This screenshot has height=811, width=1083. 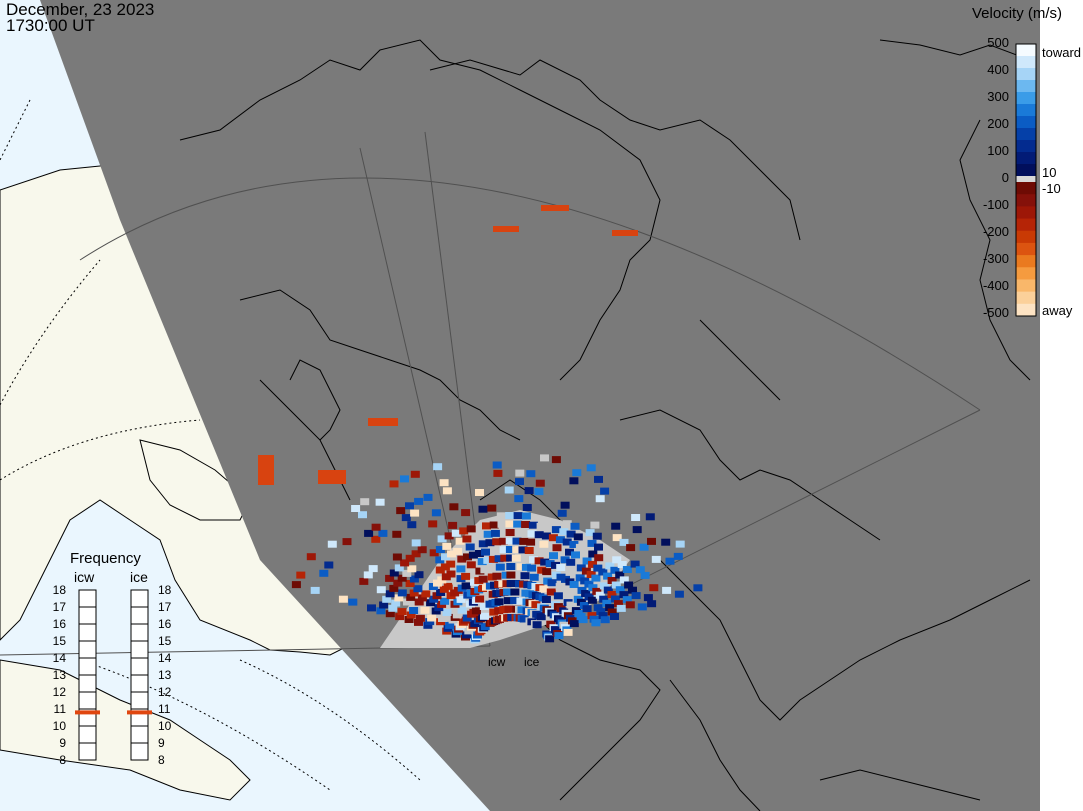 What do you see at coordinates (60, 658) in the screenshot?
I see `frequency-tick: 14` at bounding box center [60, 658].